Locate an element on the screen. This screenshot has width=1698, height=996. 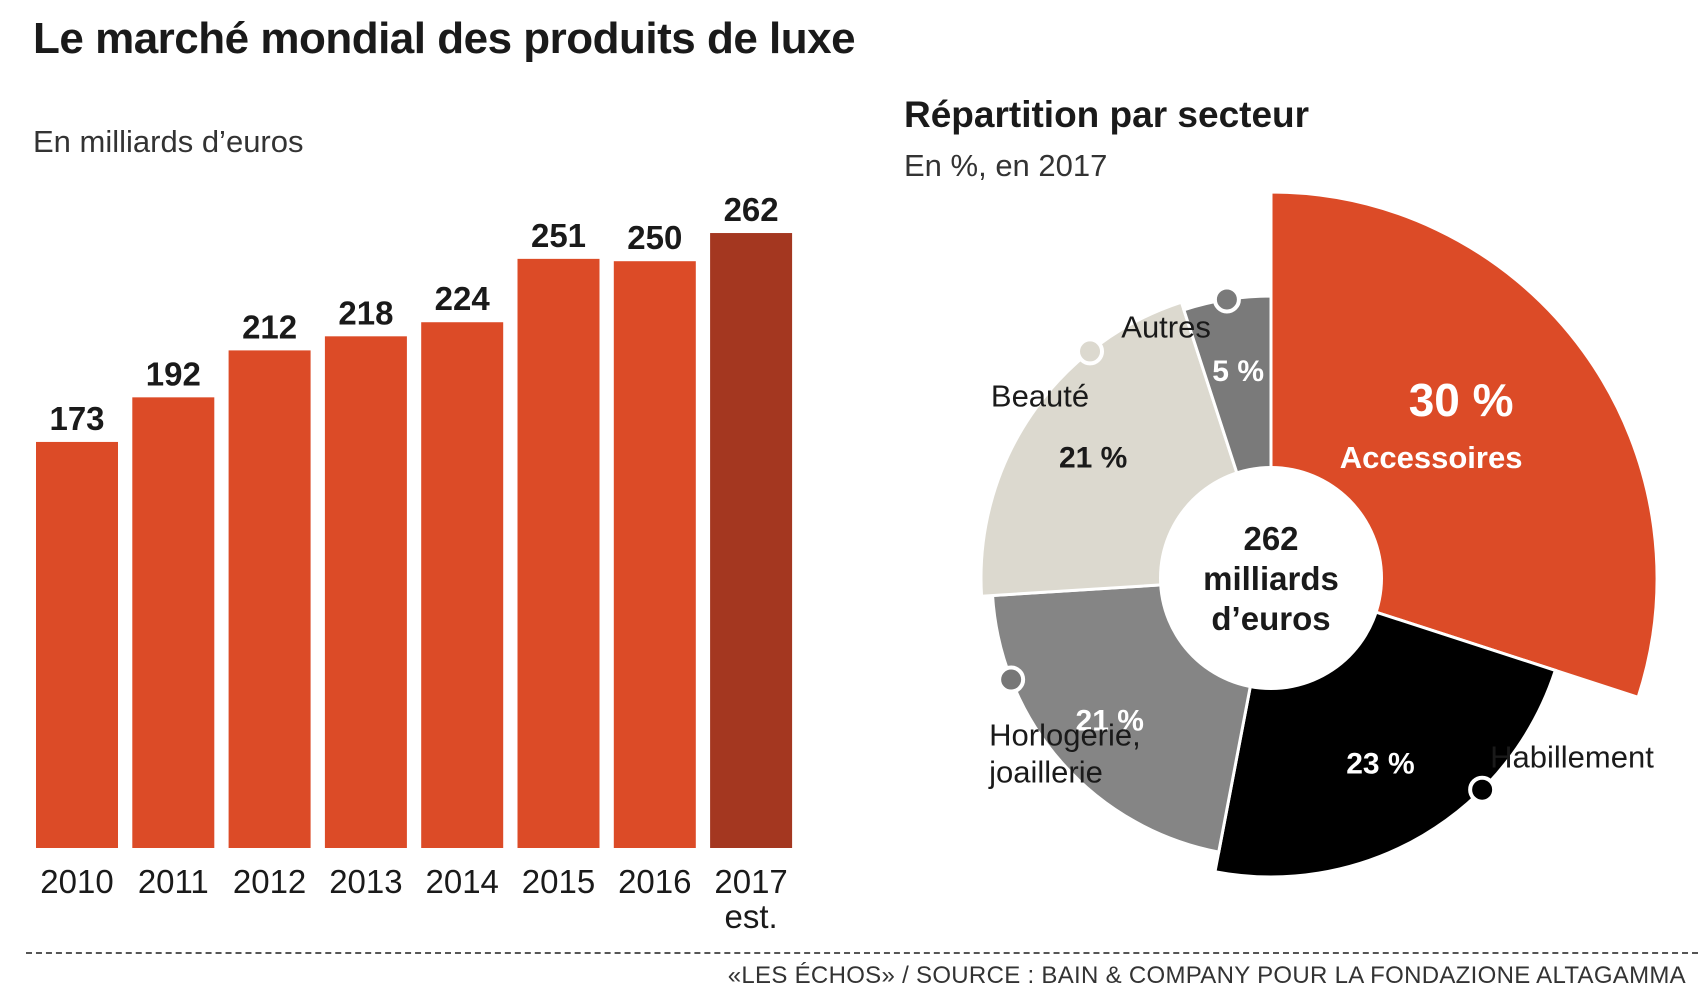
bar-value-label-2011: 192 is located at coordinates (173, 373).